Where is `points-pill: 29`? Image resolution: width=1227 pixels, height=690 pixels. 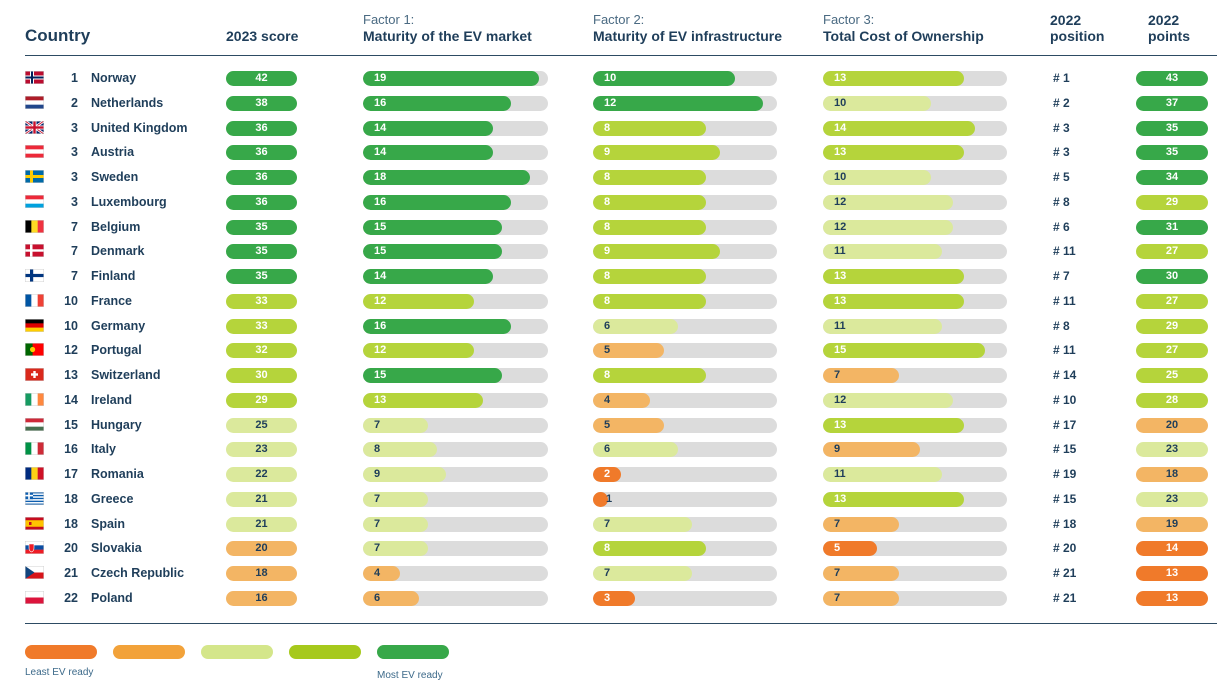 points-pill: 29 is located at coordinates (1172, 326).